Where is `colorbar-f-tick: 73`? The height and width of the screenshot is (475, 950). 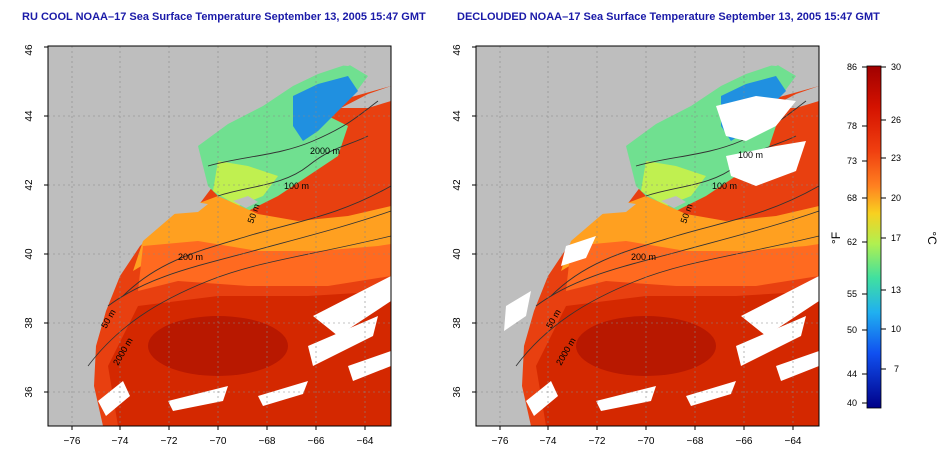
colorbar-f-tick: 73 is located at coordinates (852, 161).